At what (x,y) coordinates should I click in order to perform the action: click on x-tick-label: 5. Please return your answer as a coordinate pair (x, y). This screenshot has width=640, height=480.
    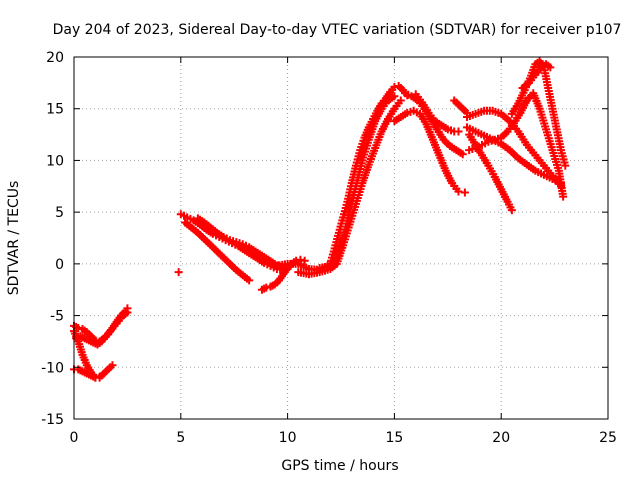
    Looking at the image, I should click on (180, 438).